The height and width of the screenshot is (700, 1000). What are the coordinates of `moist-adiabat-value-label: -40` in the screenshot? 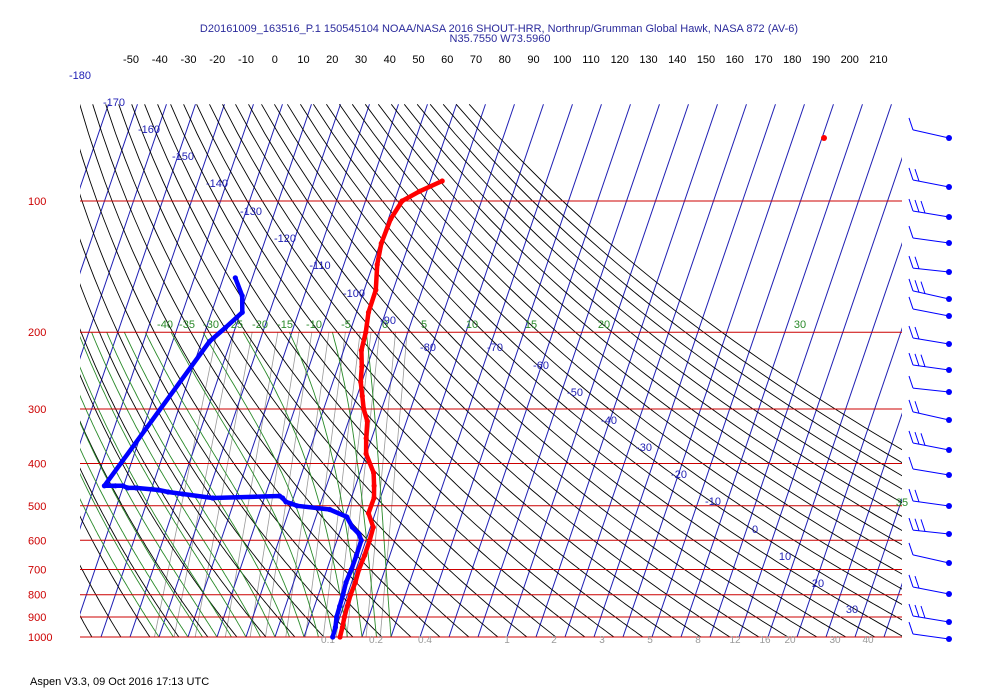 It's located at (165, 325).